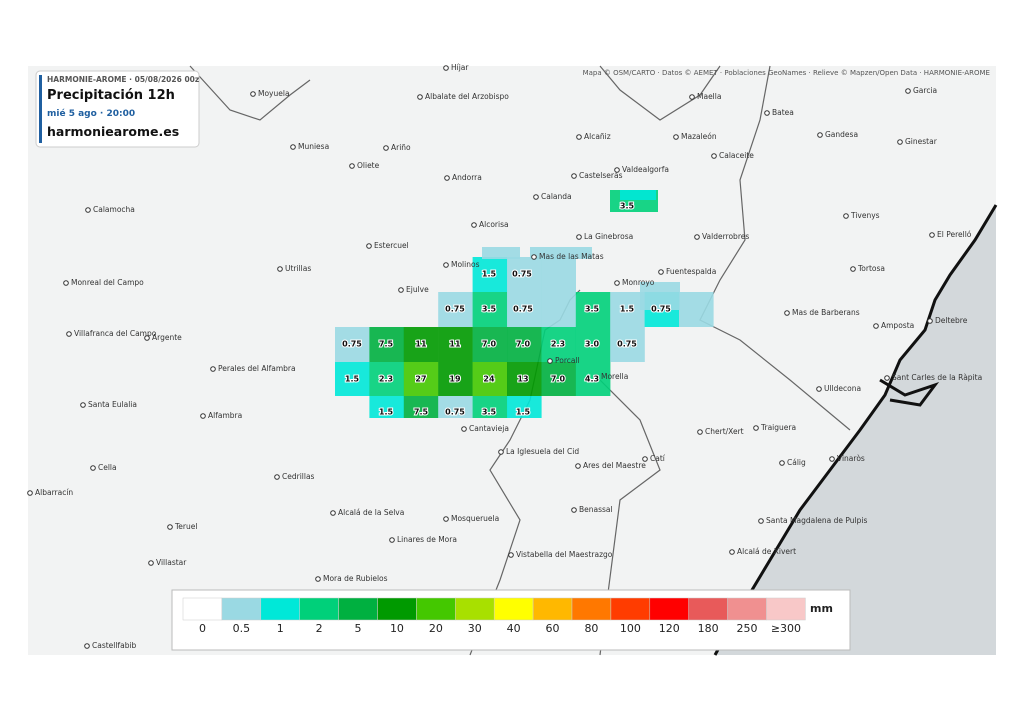 Image resolution: width=1024 pixels, height=720 pixels. Describe the element at coordinates (786, 628) in the screenshot. I see `legend-label: ≥300` at that location.